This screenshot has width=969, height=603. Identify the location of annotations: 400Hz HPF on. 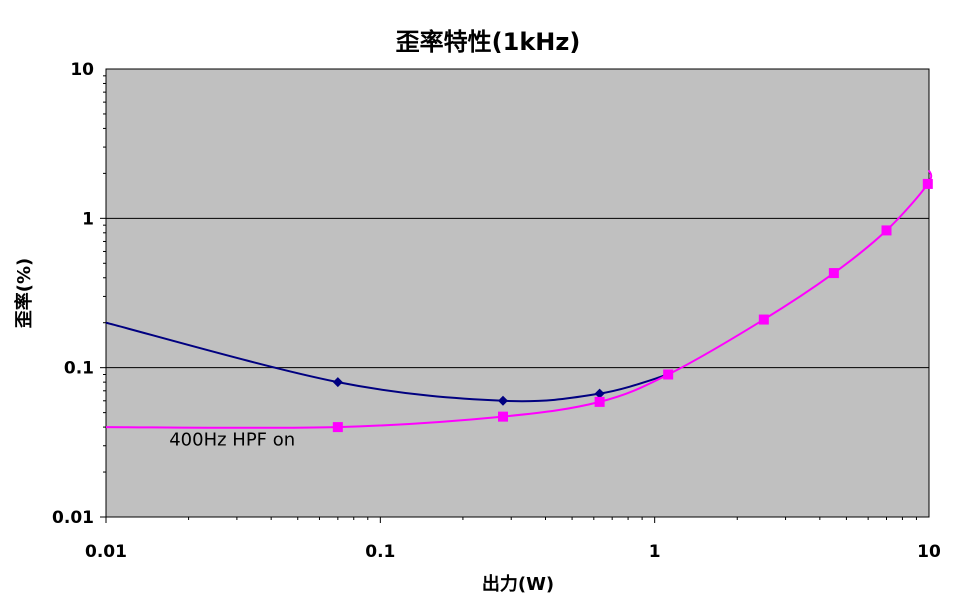
(232, 440).